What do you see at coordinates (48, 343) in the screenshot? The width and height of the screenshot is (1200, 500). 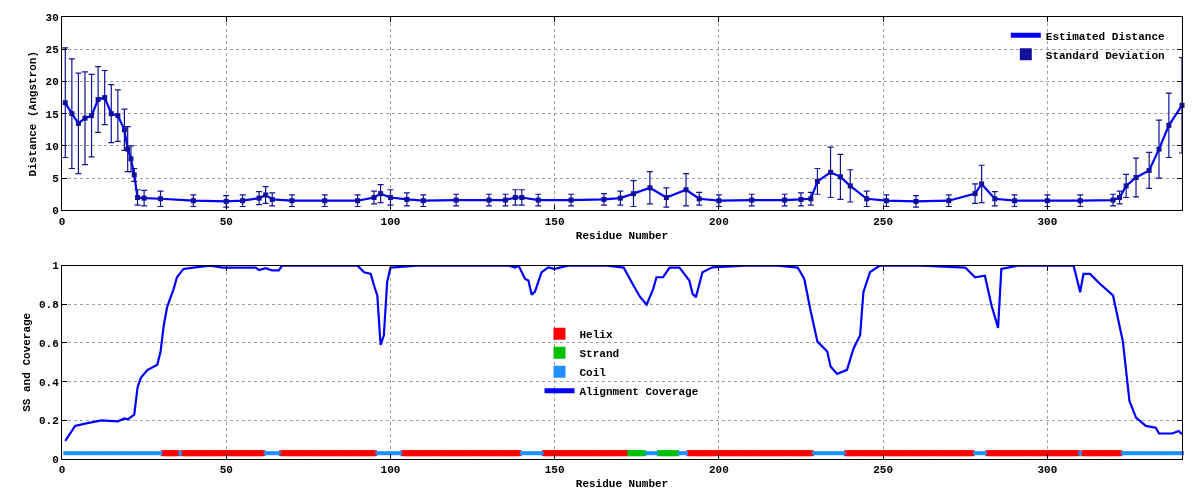 I see `y-tick-label: 0.6` at bounding box center [48, 343].